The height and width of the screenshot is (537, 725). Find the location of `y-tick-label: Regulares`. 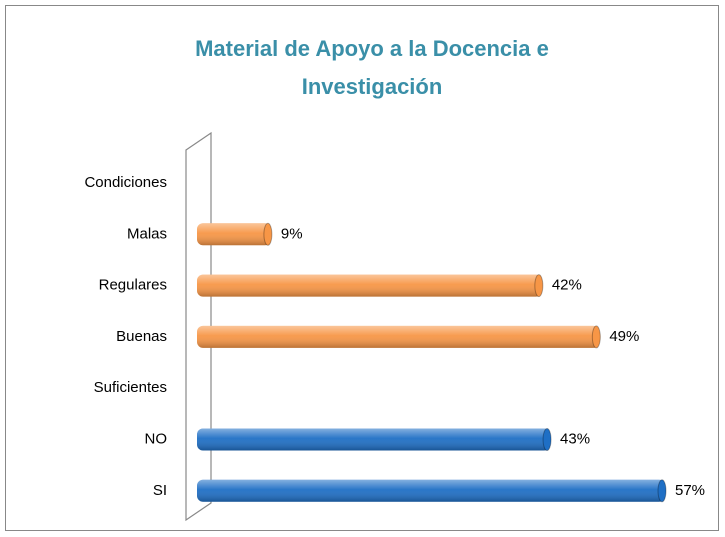

y-tick-label: Regulares is located at coordinates (133, 285).